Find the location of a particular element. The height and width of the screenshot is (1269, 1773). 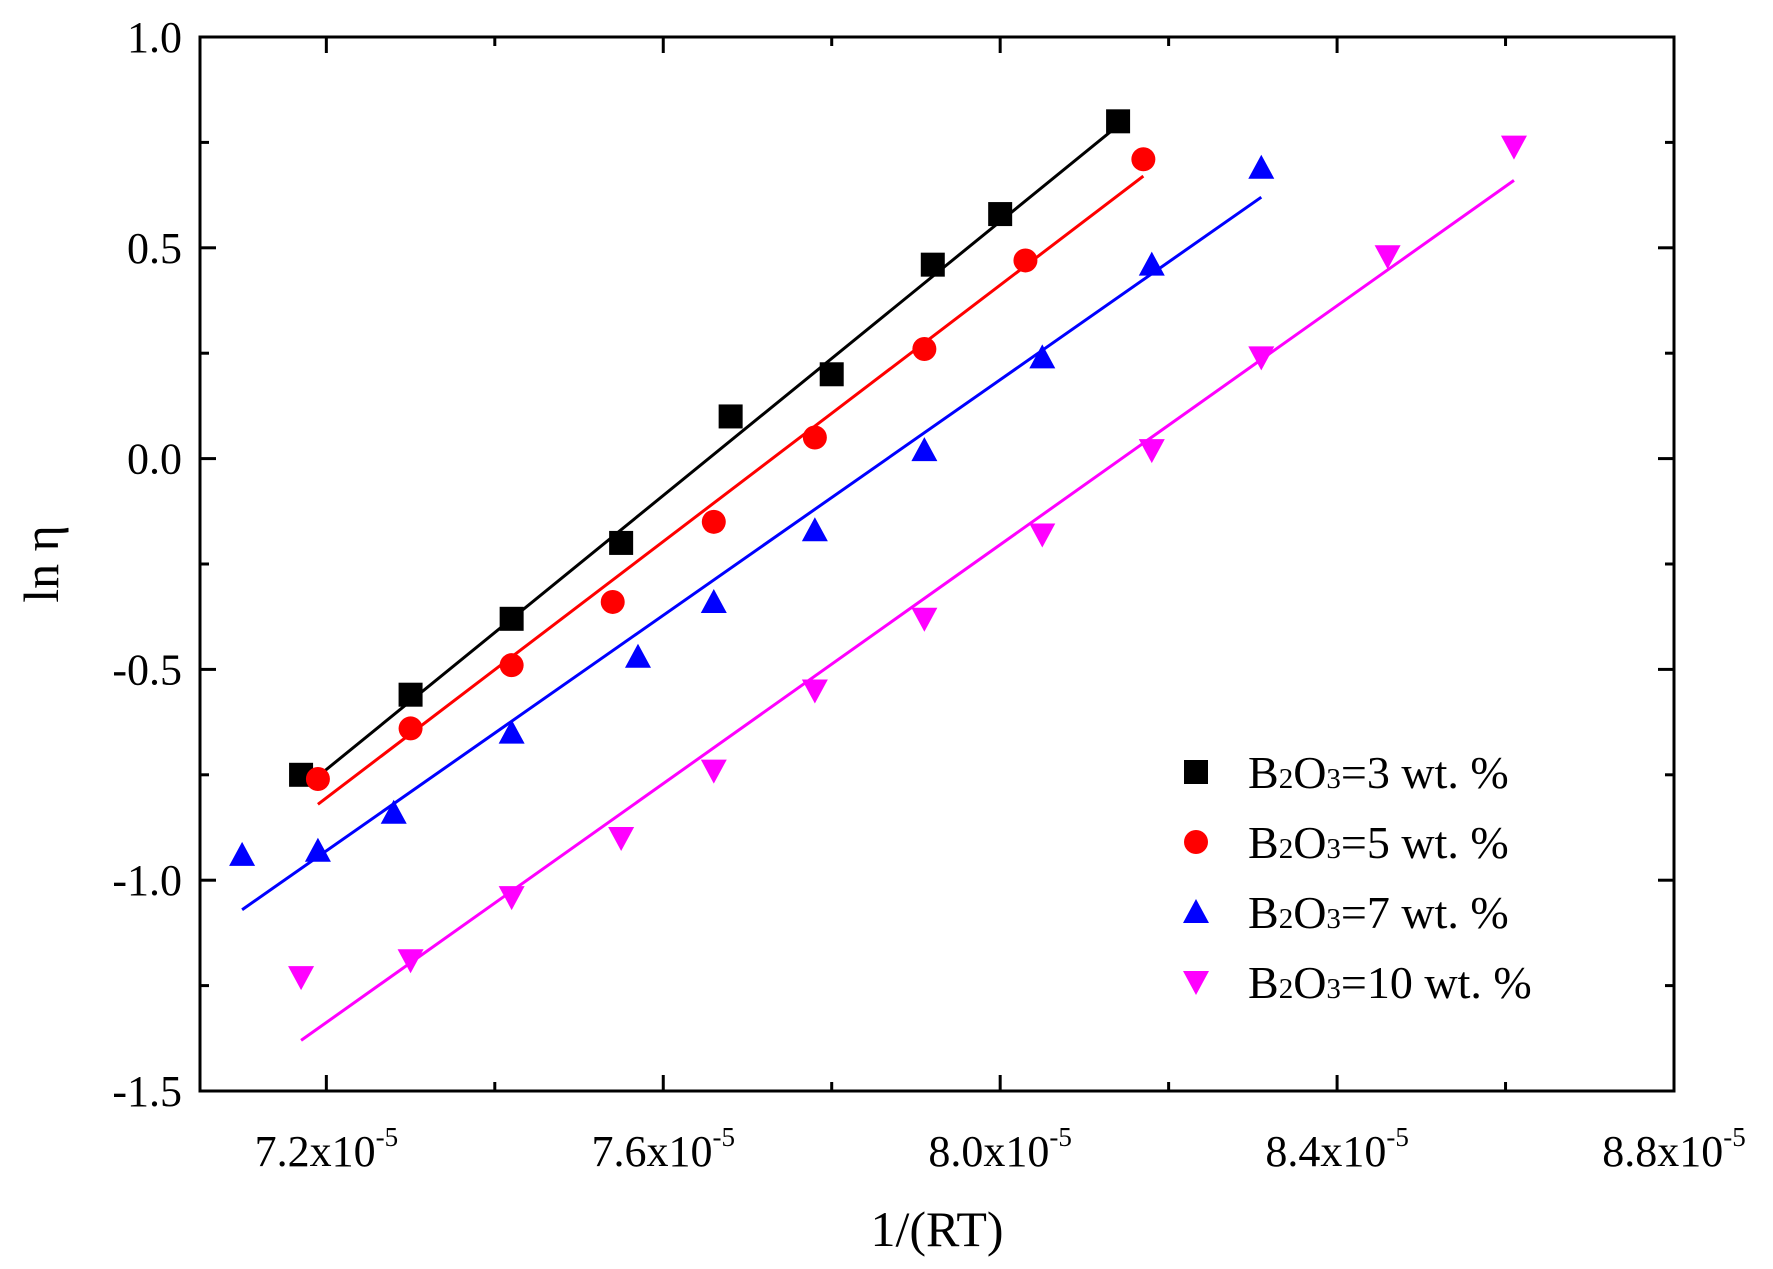

x-axis-title: 1/(RT) is located at coordinates (936, 1229).